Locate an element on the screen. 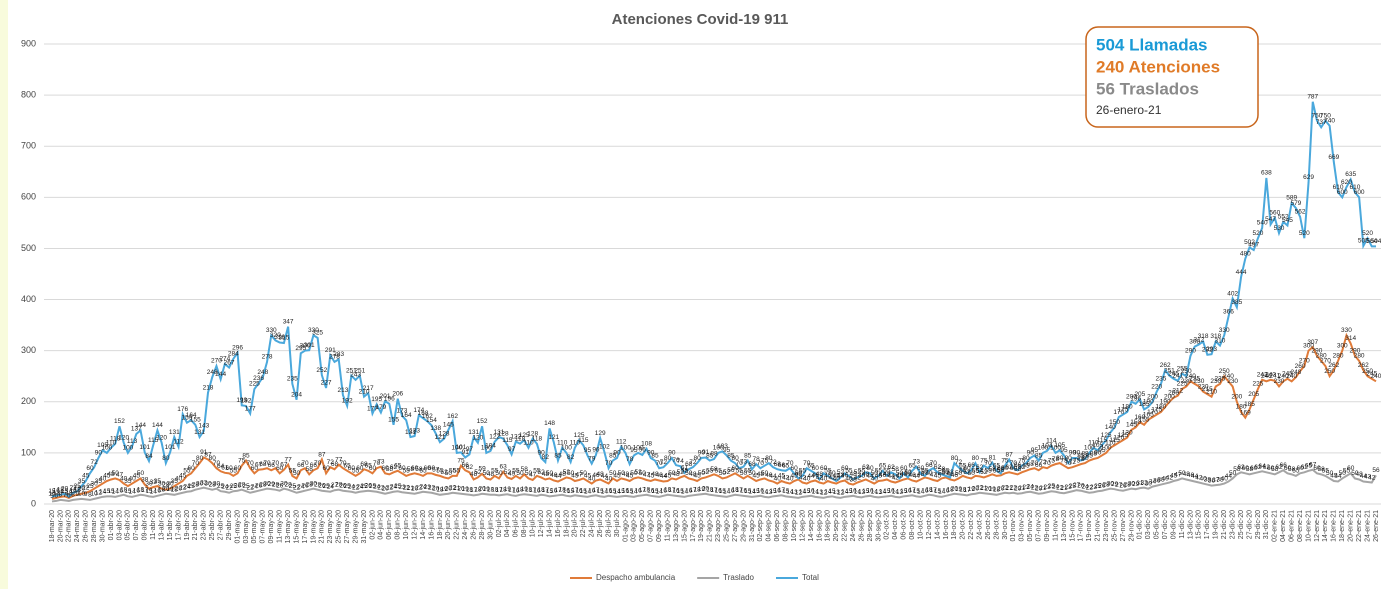 The width and height of the screenshot is (1381, 589). data-label: 58 is located at coordinates (1275, 469).